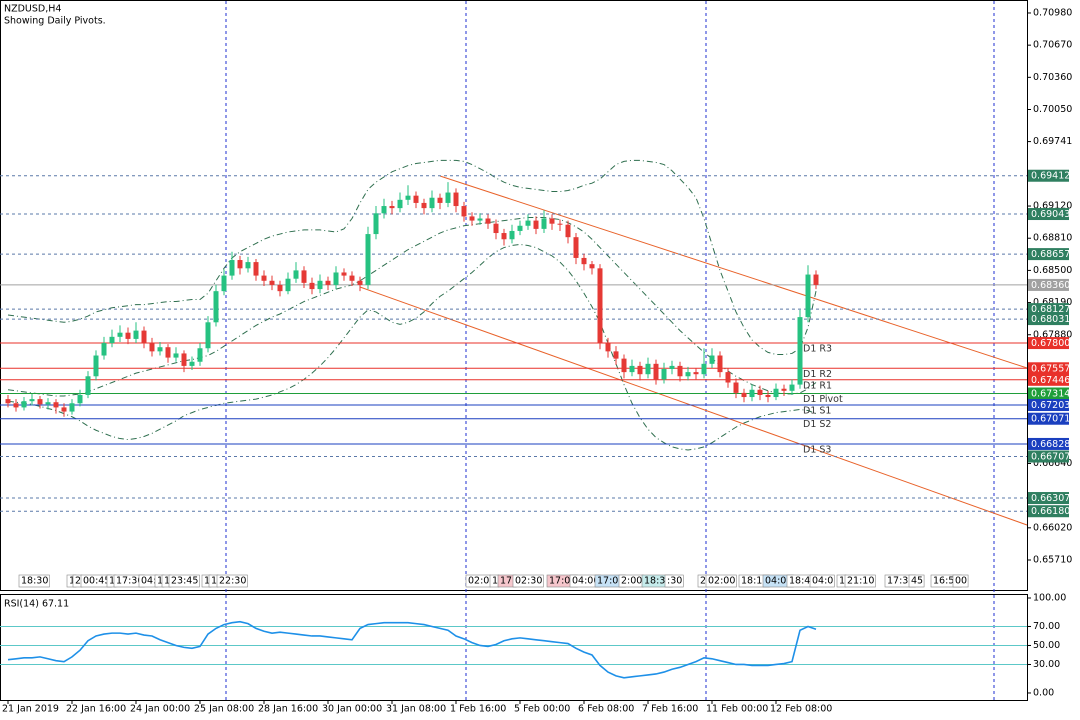  What do you see at coordinates (1049, 597) in the screenshot?
I see `y-tick-label: 100.00` at bounding box center [1049, 597].